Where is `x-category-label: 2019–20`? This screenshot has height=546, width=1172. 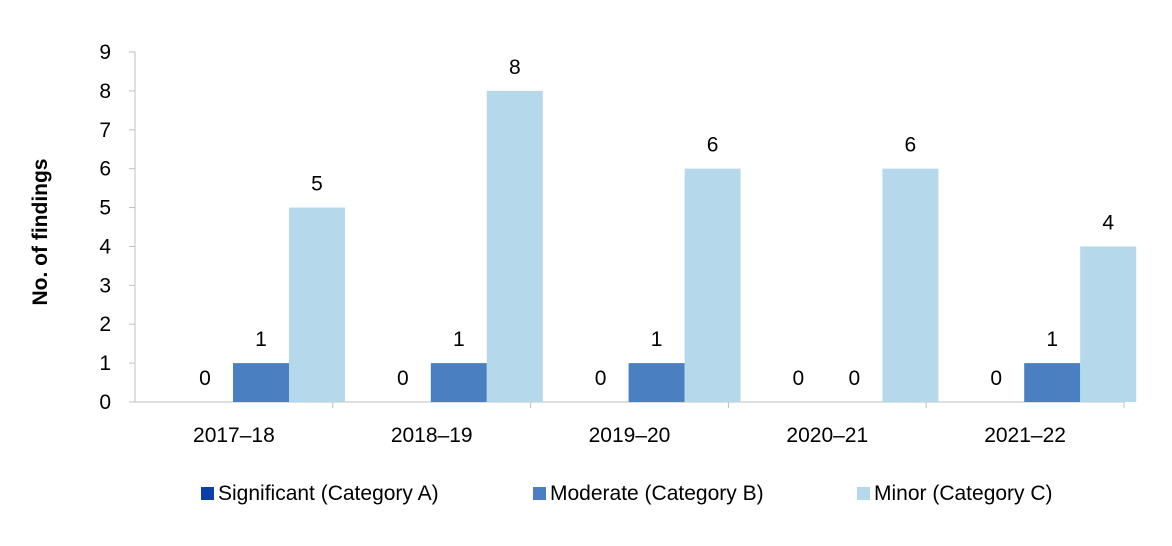 x-category-label: 2019–20 is located at coordinates (630, 435).